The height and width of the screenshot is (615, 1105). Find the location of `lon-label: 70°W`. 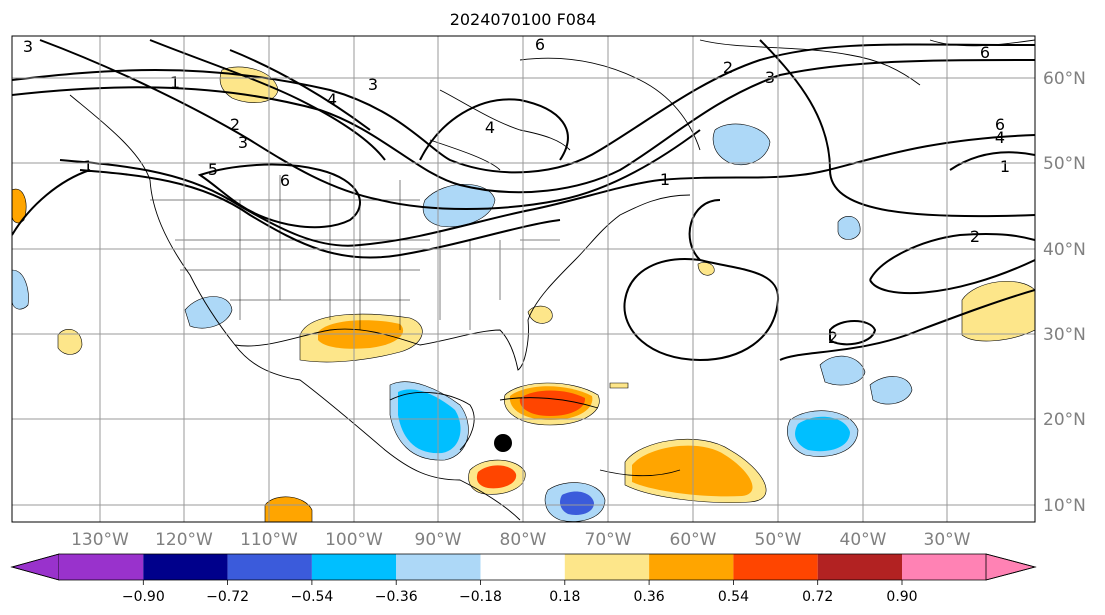

lon-label: 70°W is located at coordinates (608, 540).